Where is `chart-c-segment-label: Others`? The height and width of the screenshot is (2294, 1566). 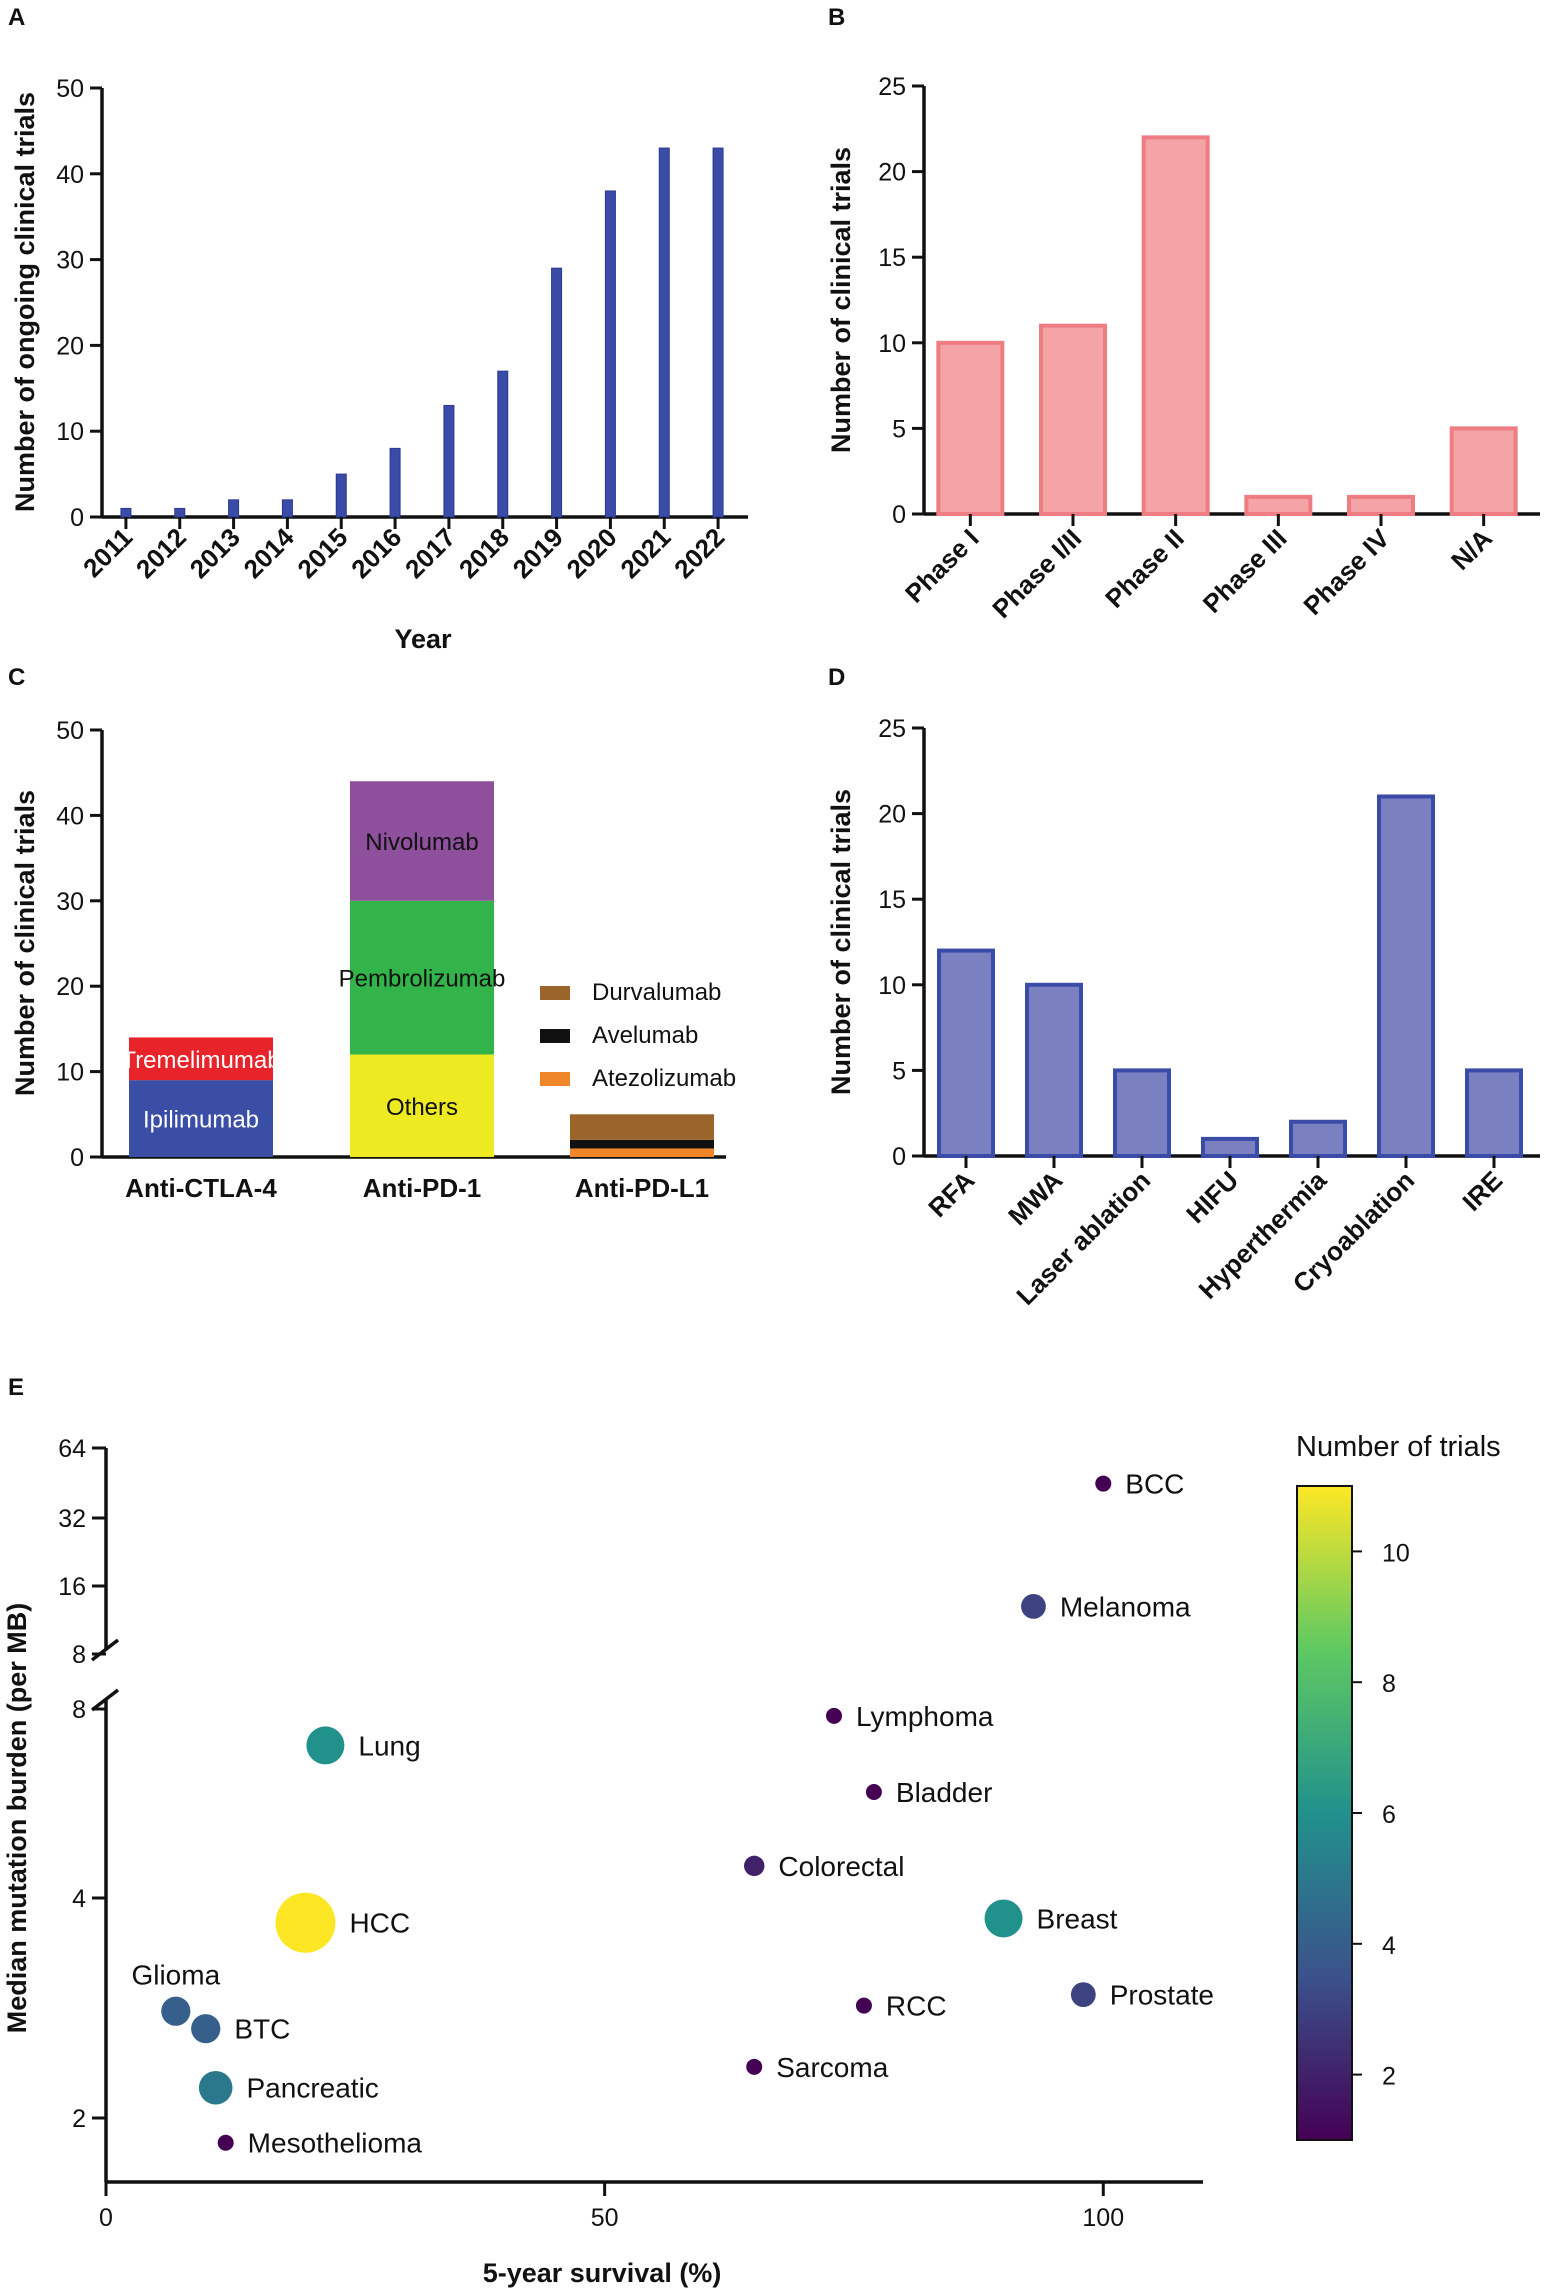 chart-c-segment-label: Others is located at coordinates (422, 1107).